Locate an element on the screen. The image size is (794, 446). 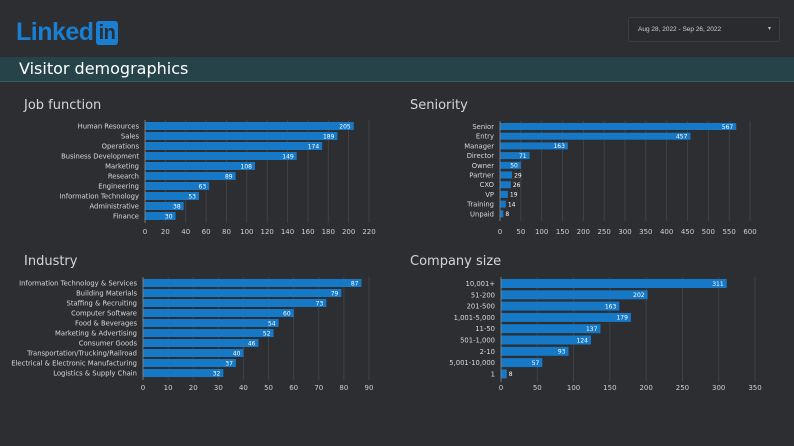
category-label: Human Resources is located at coordinates (109, 127).